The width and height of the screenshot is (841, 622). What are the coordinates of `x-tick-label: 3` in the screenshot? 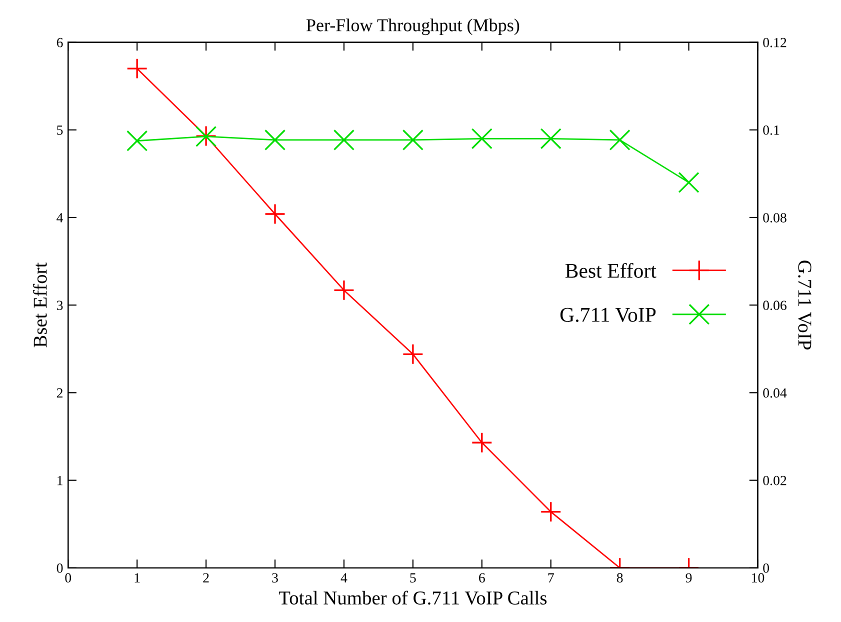 It's located at (275, 578).